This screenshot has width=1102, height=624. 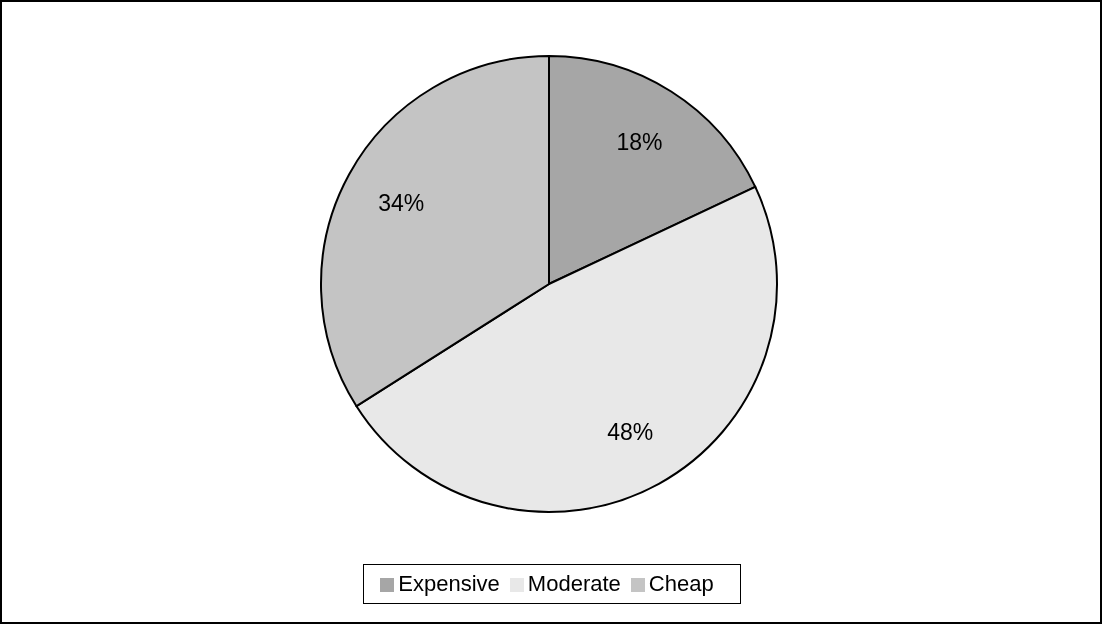 I want to click on legend-label: Expensive, so click(x=449, y=583).